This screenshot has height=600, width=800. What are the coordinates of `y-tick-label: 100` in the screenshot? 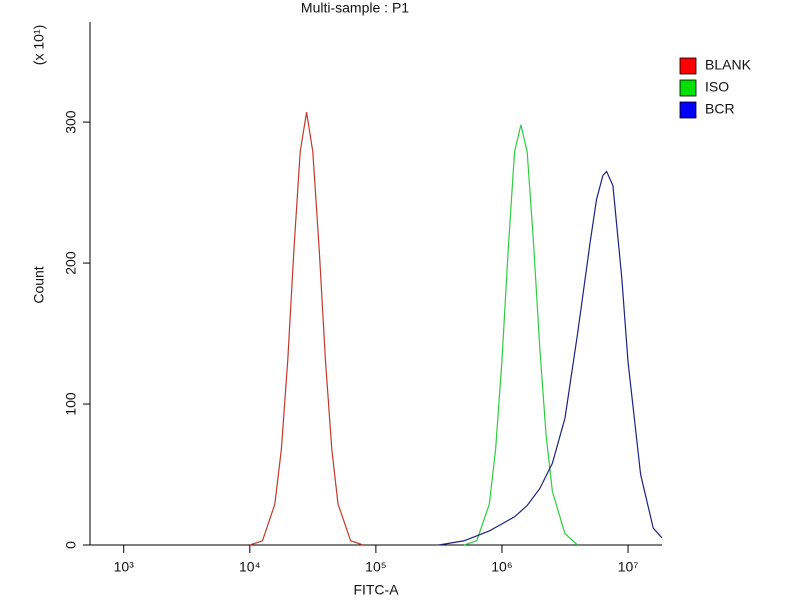 It's located at (71, 404).